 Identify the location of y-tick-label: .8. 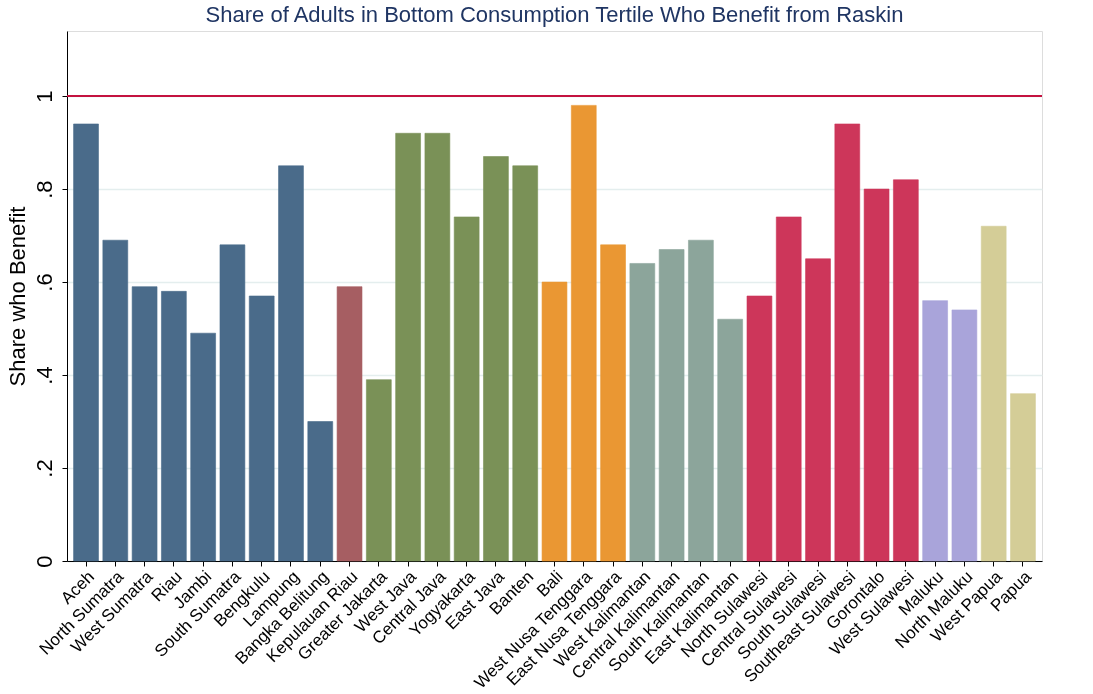
(44, 189).